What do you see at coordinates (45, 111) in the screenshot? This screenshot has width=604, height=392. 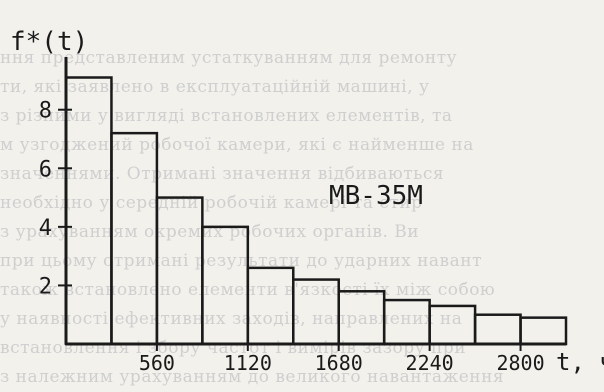 I see `y-tick-label: 8` at bounding box center [45, 111].